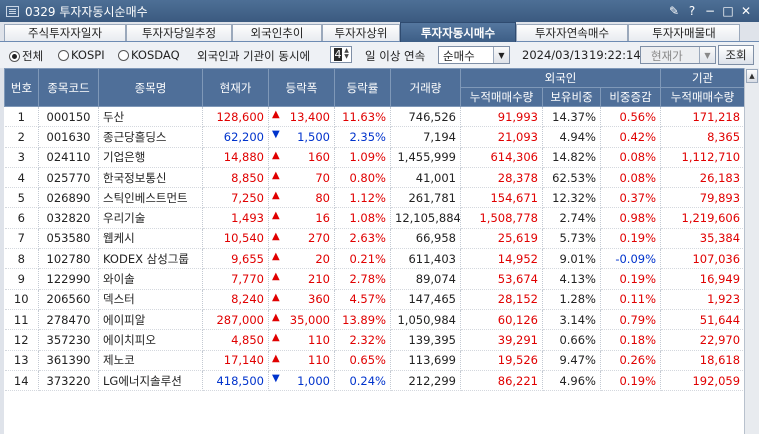  I want to click on tab-investor-supply: 투자자매물대, so click(684, 32).